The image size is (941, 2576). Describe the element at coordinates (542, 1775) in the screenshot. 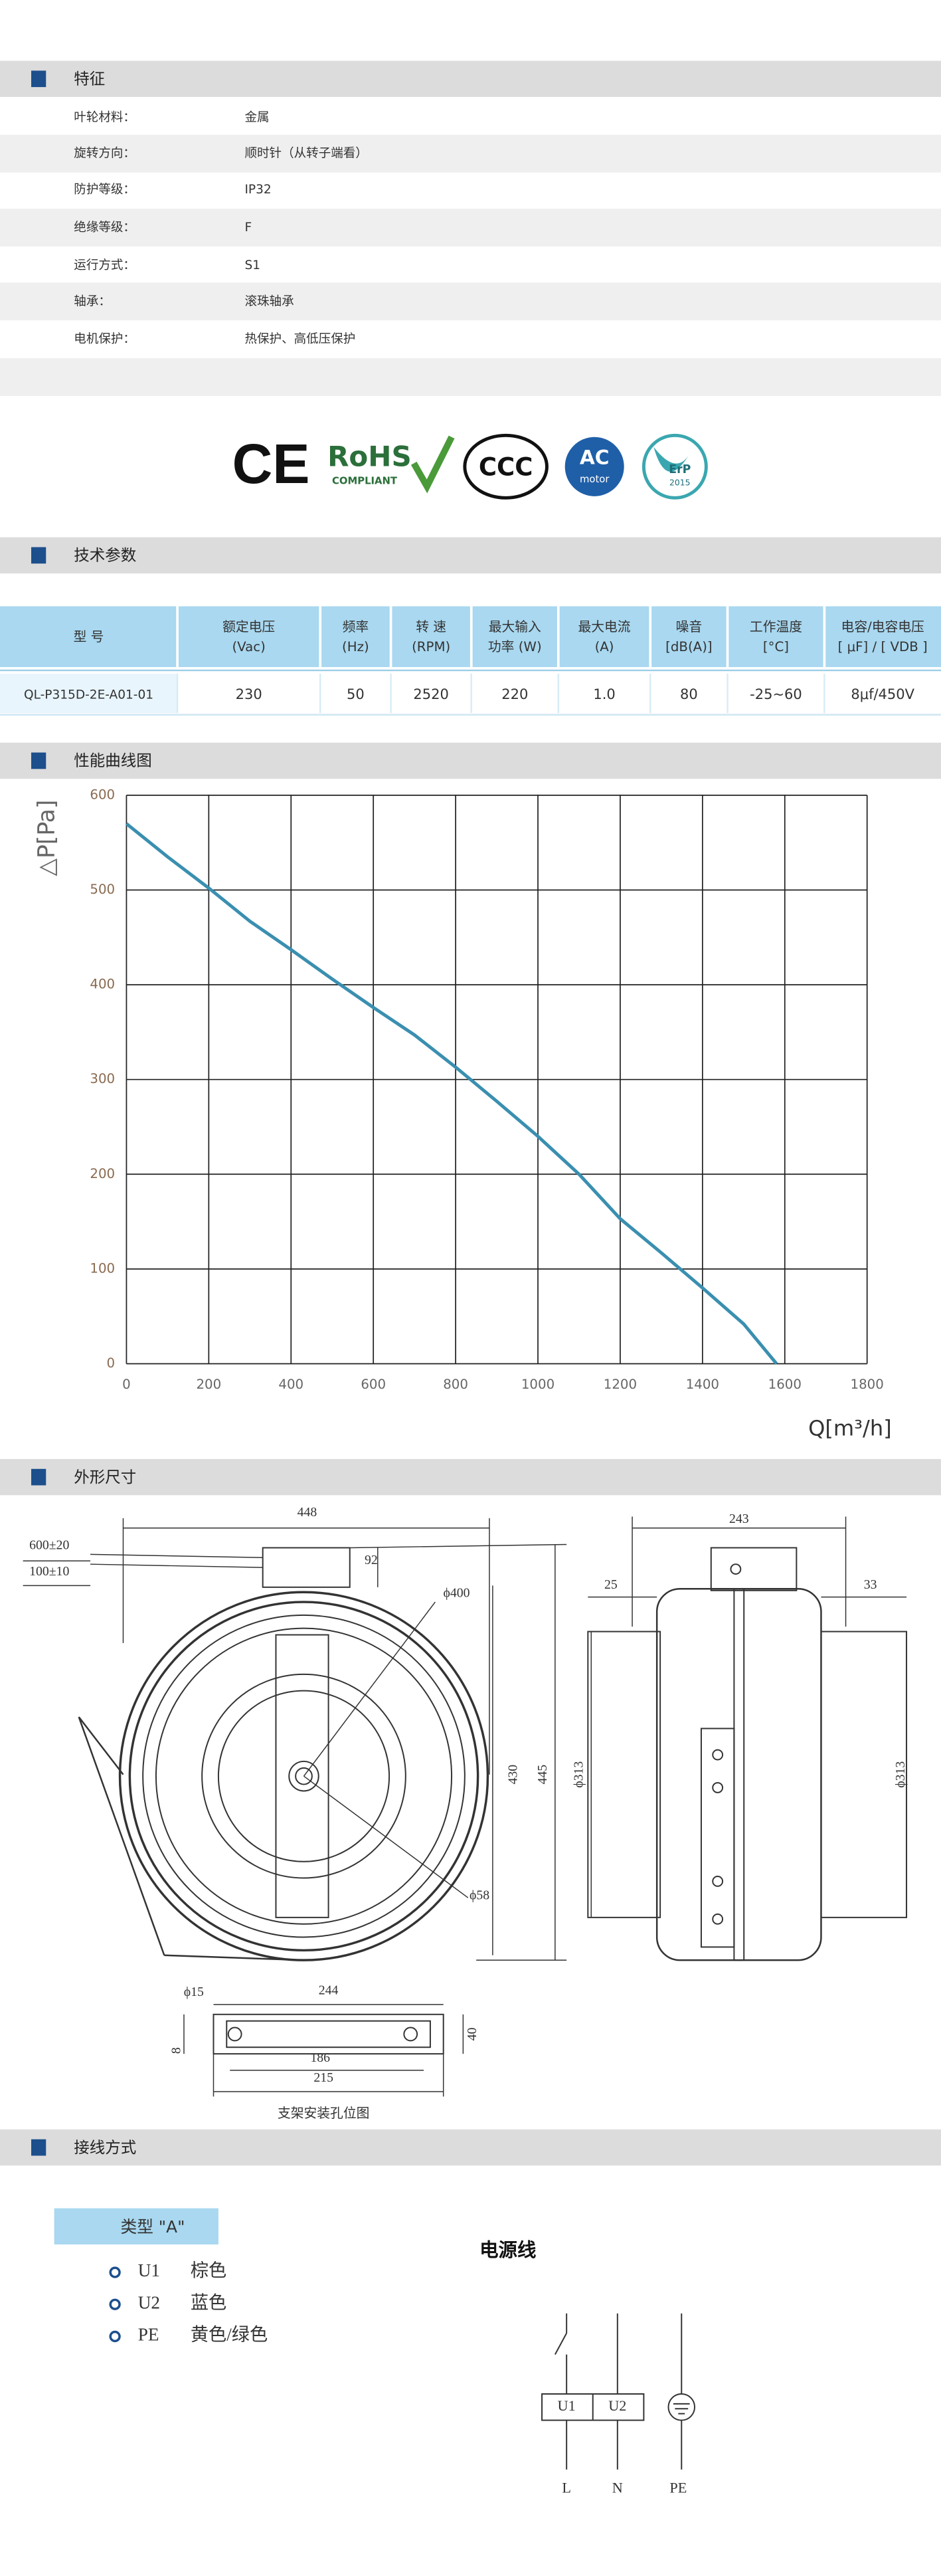

I see `dimension-label: 445` at that location.